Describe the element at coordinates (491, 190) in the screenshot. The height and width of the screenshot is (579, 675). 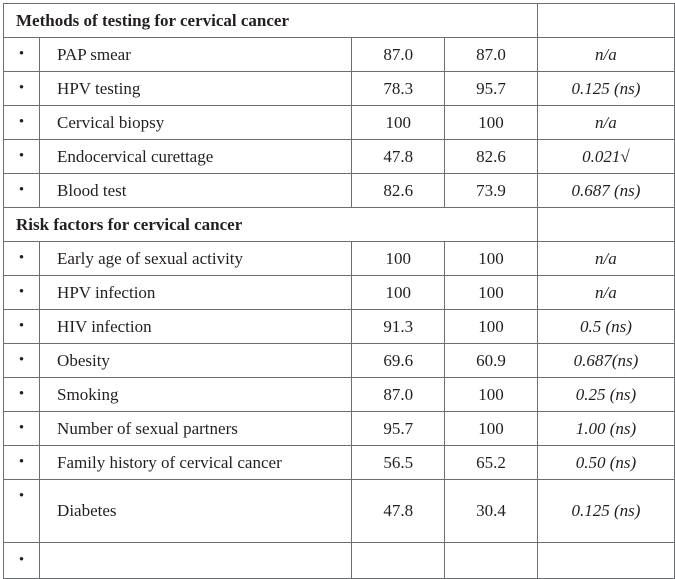
I see `value-col2: 73.9` at that location.